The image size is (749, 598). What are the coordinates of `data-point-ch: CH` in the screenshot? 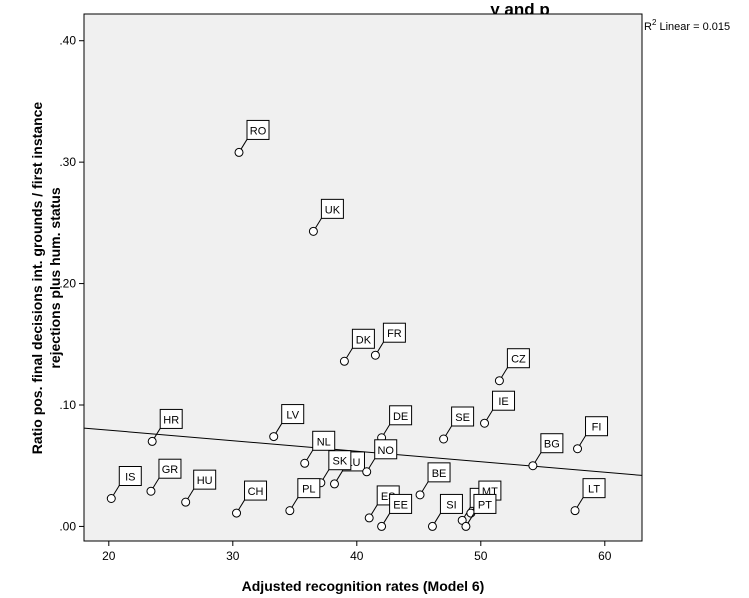 It's located at (250, 499).